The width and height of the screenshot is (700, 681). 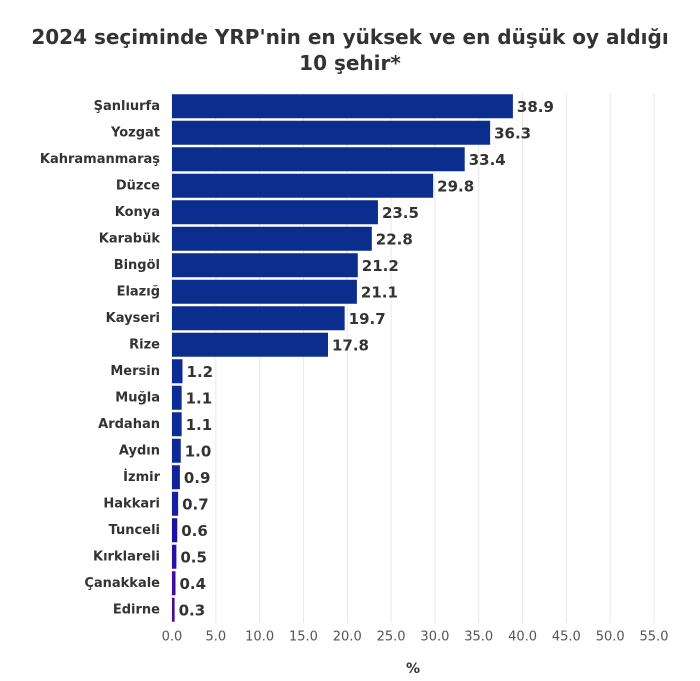 What do you see at coordinates (137, 265) in the screenshot?
I see `y-tick-label: Bingöl` at bounding box center [137, 265].